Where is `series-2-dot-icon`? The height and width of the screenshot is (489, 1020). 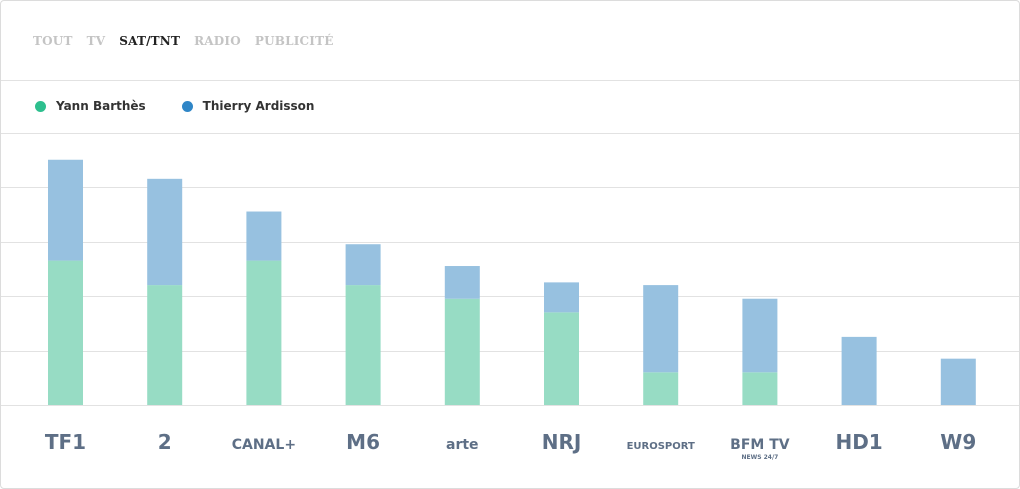
series-2-dot-icon is located at coordinates (187, 106).